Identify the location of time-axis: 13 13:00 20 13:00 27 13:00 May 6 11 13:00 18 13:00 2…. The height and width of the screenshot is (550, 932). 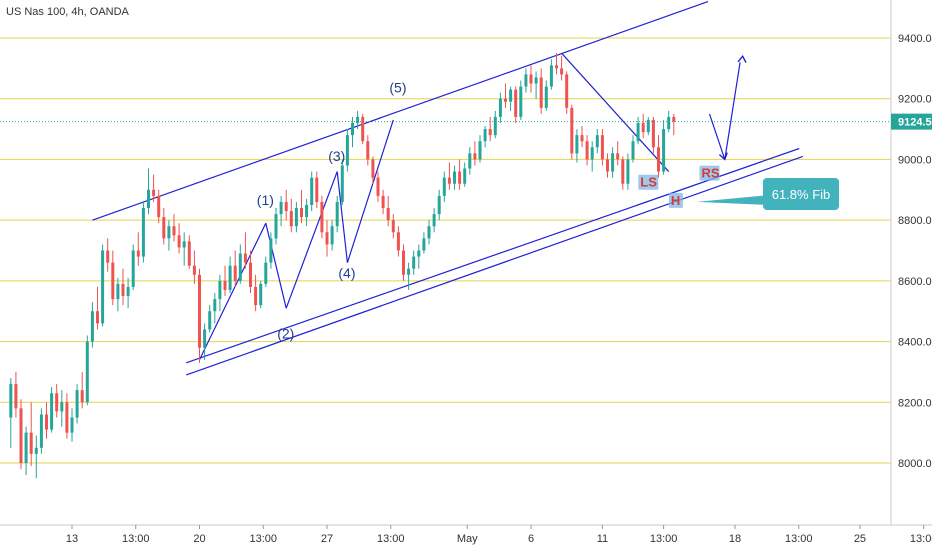
(499, 535).